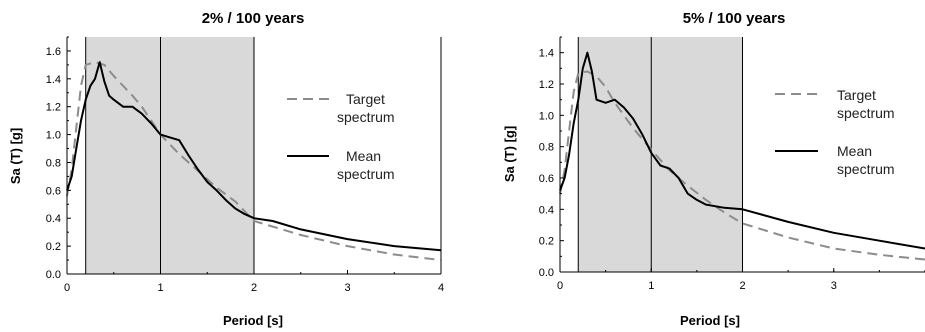 This screenshot has height=332, width=925. What do you see at coordinates (253, 18) in the screenshot?
I see `chart-title: 2% / 100 years` at bounding box center [253, 18].